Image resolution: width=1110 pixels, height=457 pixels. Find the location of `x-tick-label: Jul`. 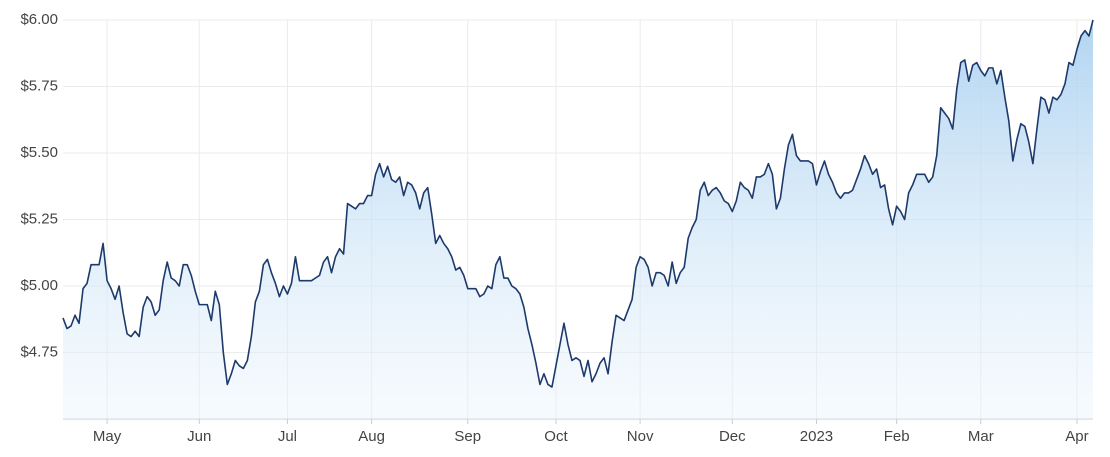

x-tick-label: Jul is located at coordinates (287, 436).